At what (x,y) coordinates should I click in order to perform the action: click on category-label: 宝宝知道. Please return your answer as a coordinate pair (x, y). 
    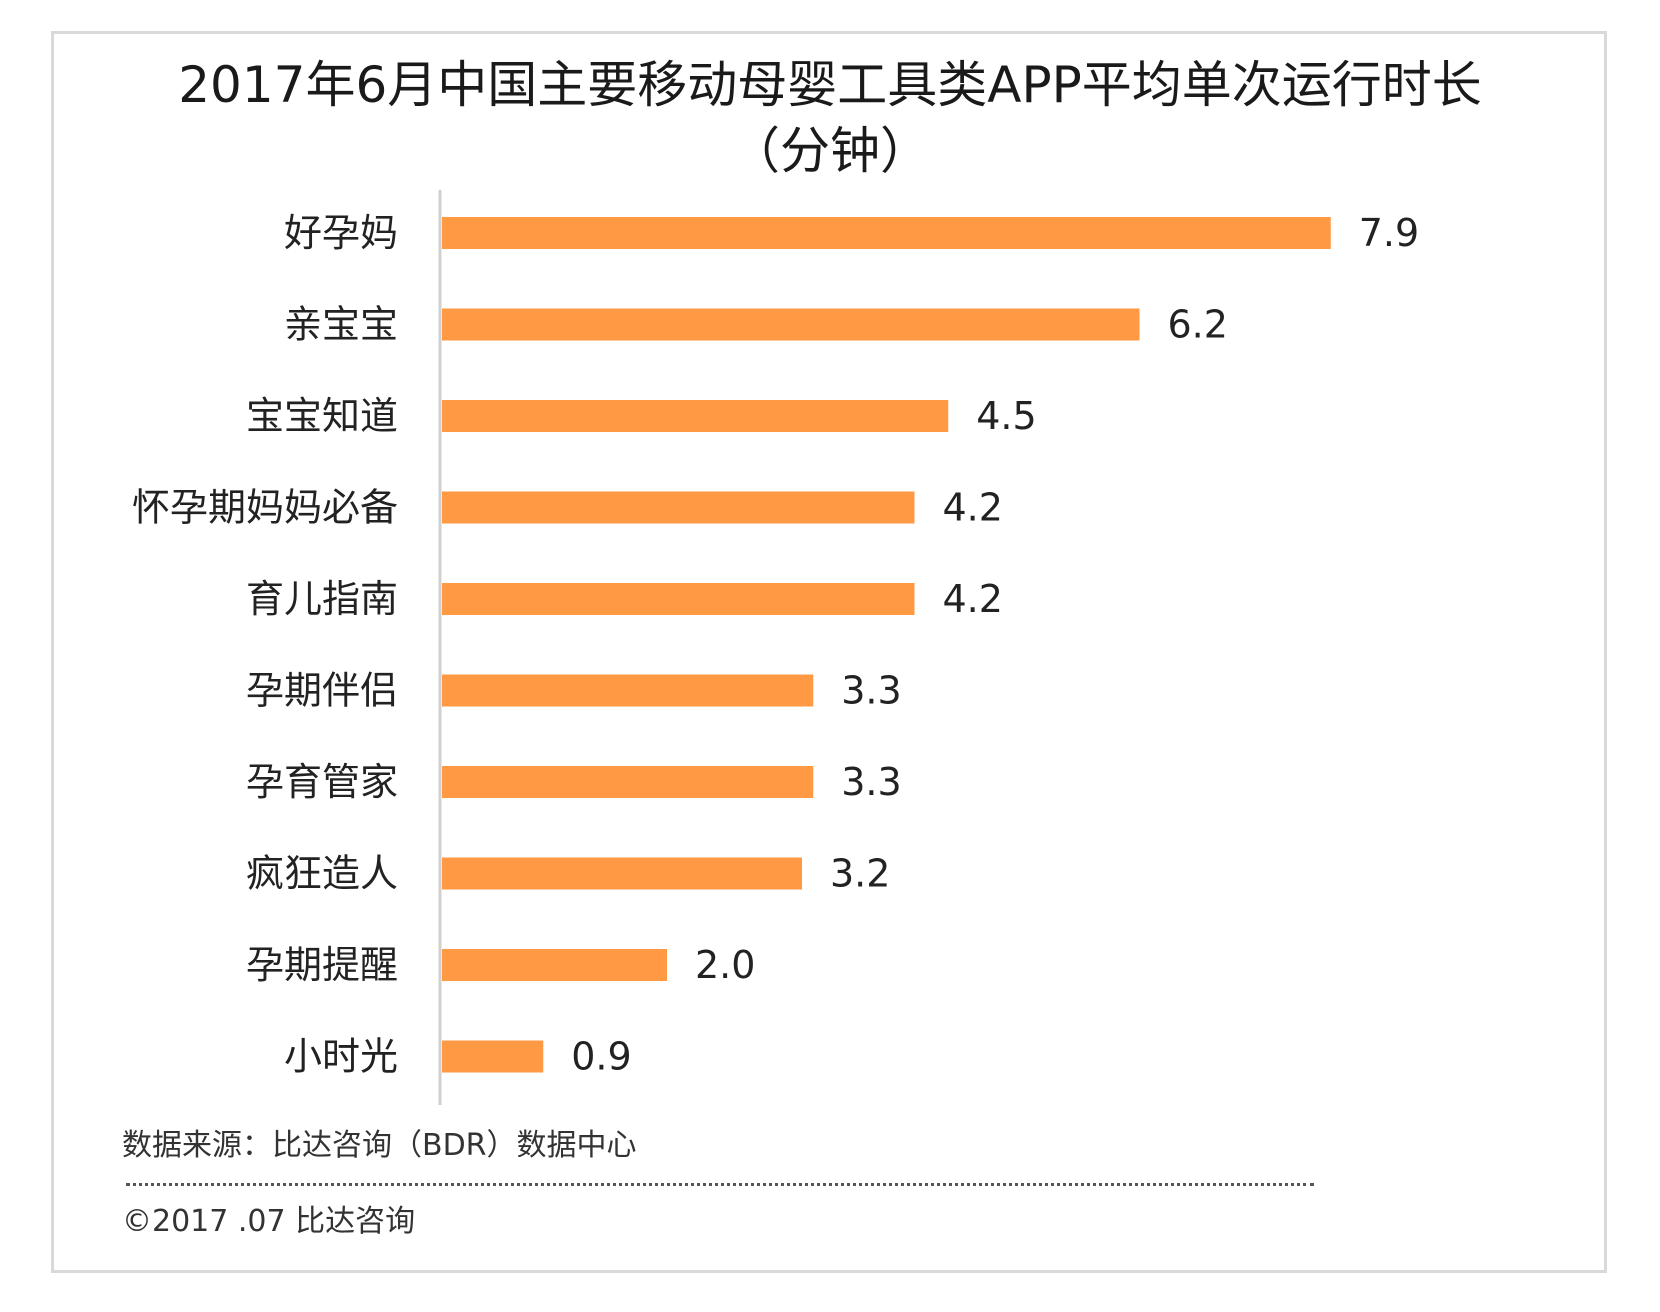
    Looking at the image, I should click on (322, 416).